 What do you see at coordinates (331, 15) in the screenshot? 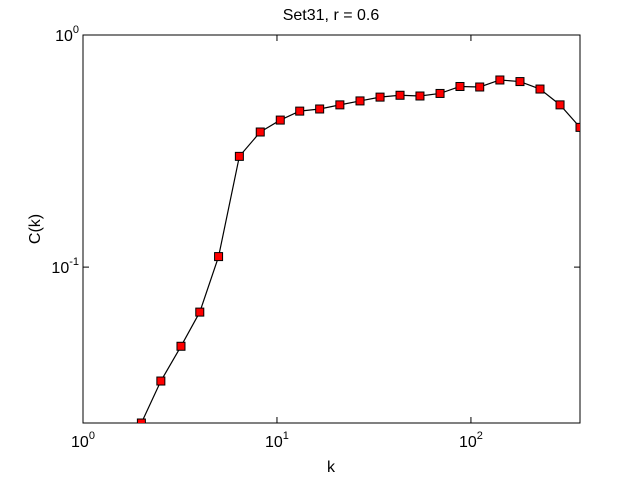
I see `chart-title: Set31, r = 0.6` at bounding box center [331, 15].